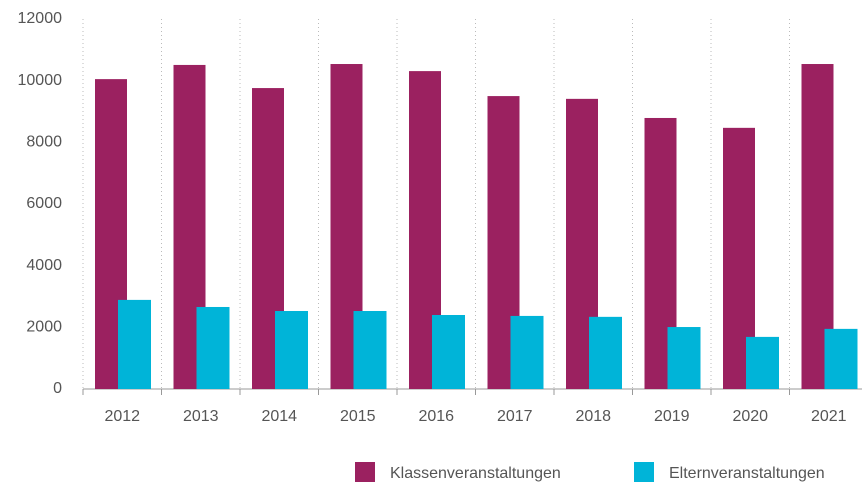 This screenshot has width=862, height=491. What do you see at coordinates (57, 388) in the screenshot?
I see `y-tick-label: 0` at bounding box center [57, 388].